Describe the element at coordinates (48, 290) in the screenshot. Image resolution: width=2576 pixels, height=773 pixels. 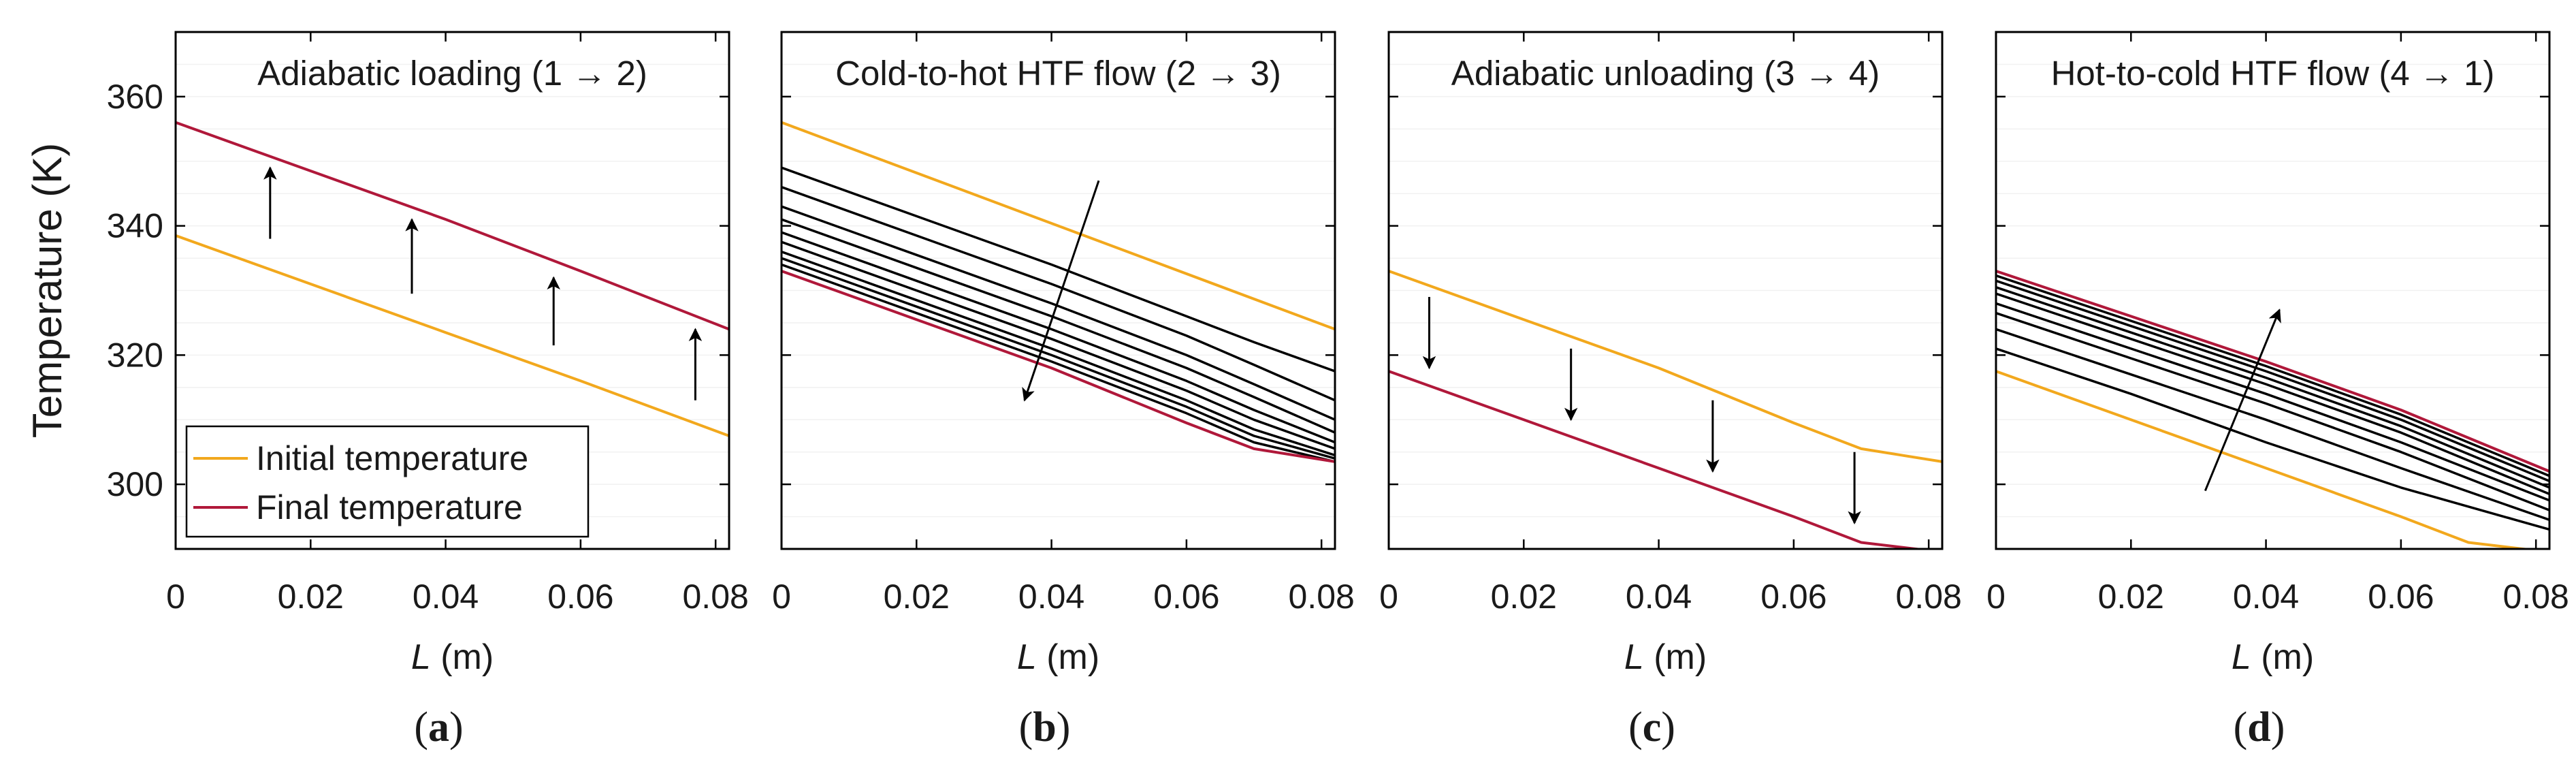
I see `y-axis-label: Temperature (K)` at that location.